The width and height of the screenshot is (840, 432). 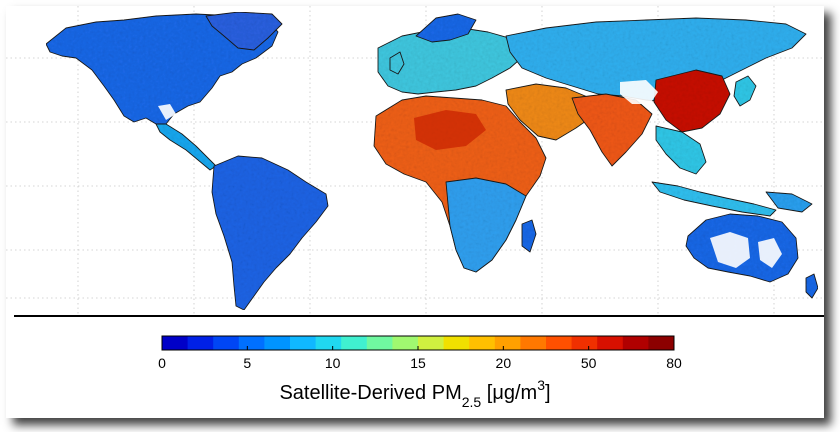 What do you see at coordinates (692, 101) in the screenshot?
I see `east-asia` at bounding box center [692, 101].